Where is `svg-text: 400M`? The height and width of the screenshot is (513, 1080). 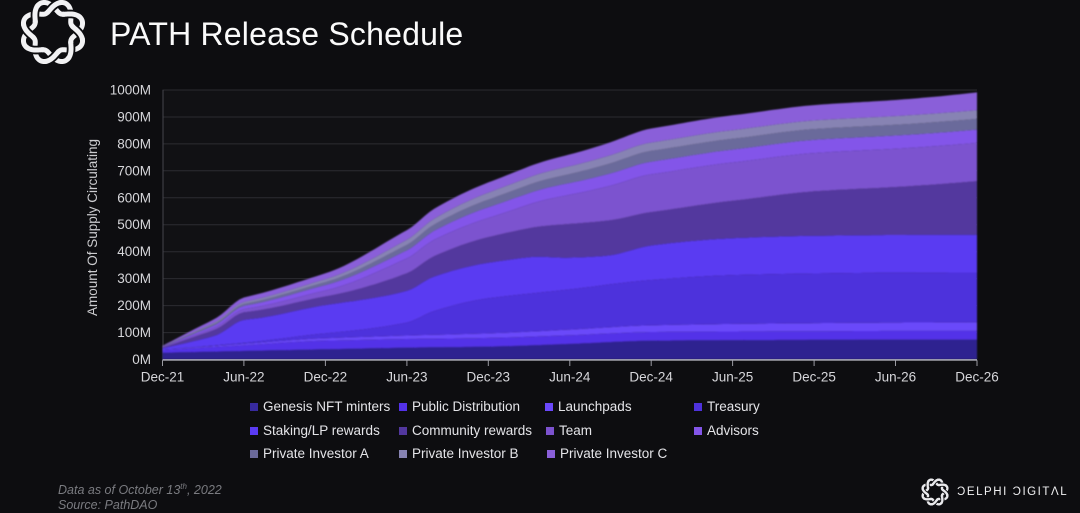
svg-text: 400M is located at coordinates (134, 251).